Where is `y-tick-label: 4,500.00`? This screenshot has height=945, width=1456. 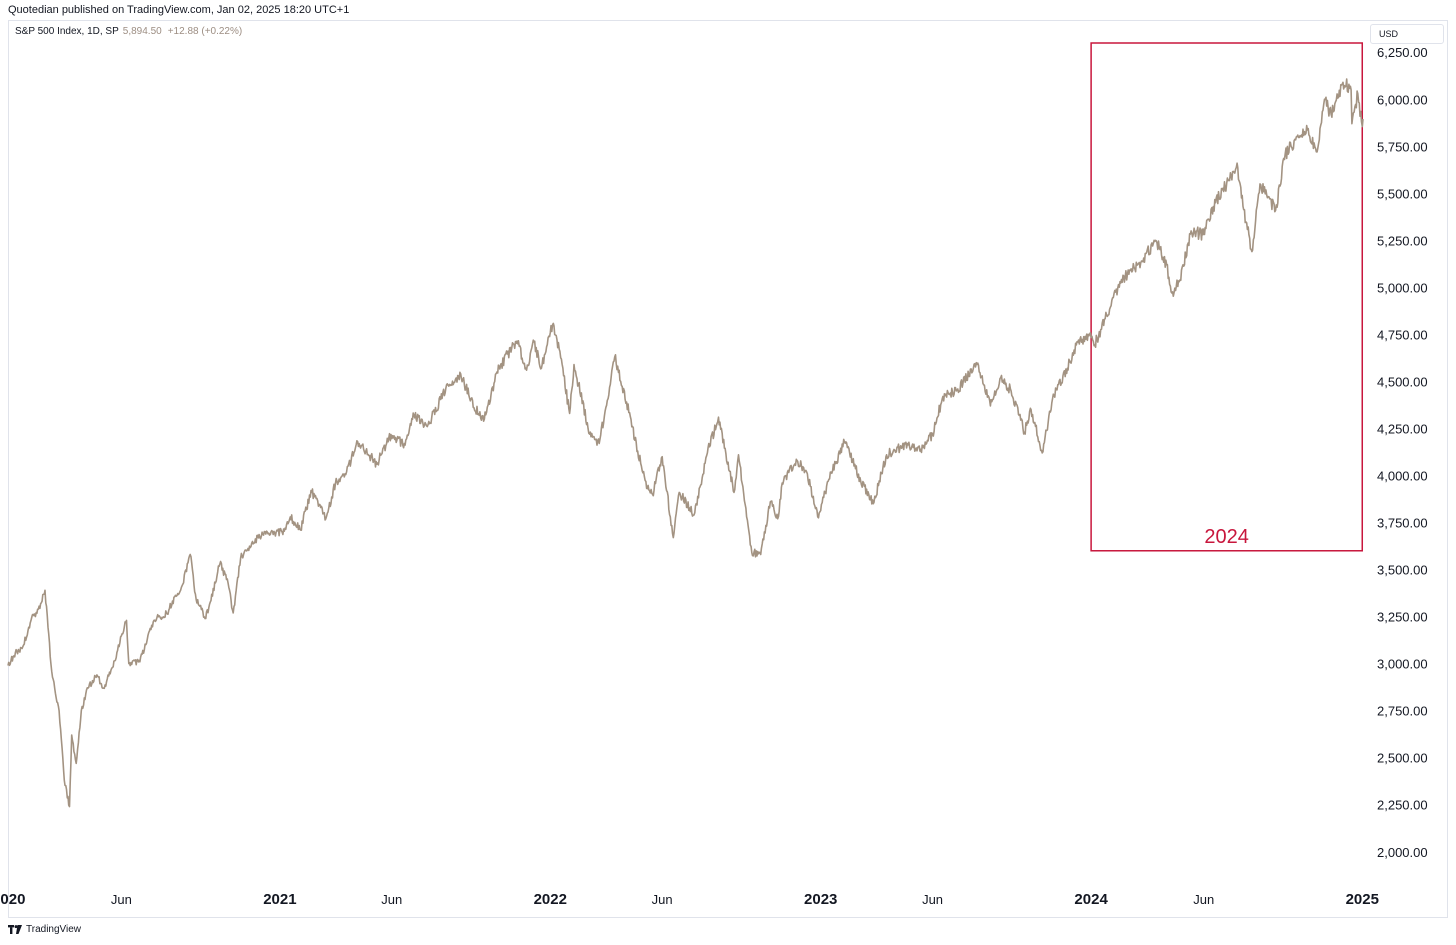
y-tick-label: 4,500.00 is located at coordinates (1402, 381).